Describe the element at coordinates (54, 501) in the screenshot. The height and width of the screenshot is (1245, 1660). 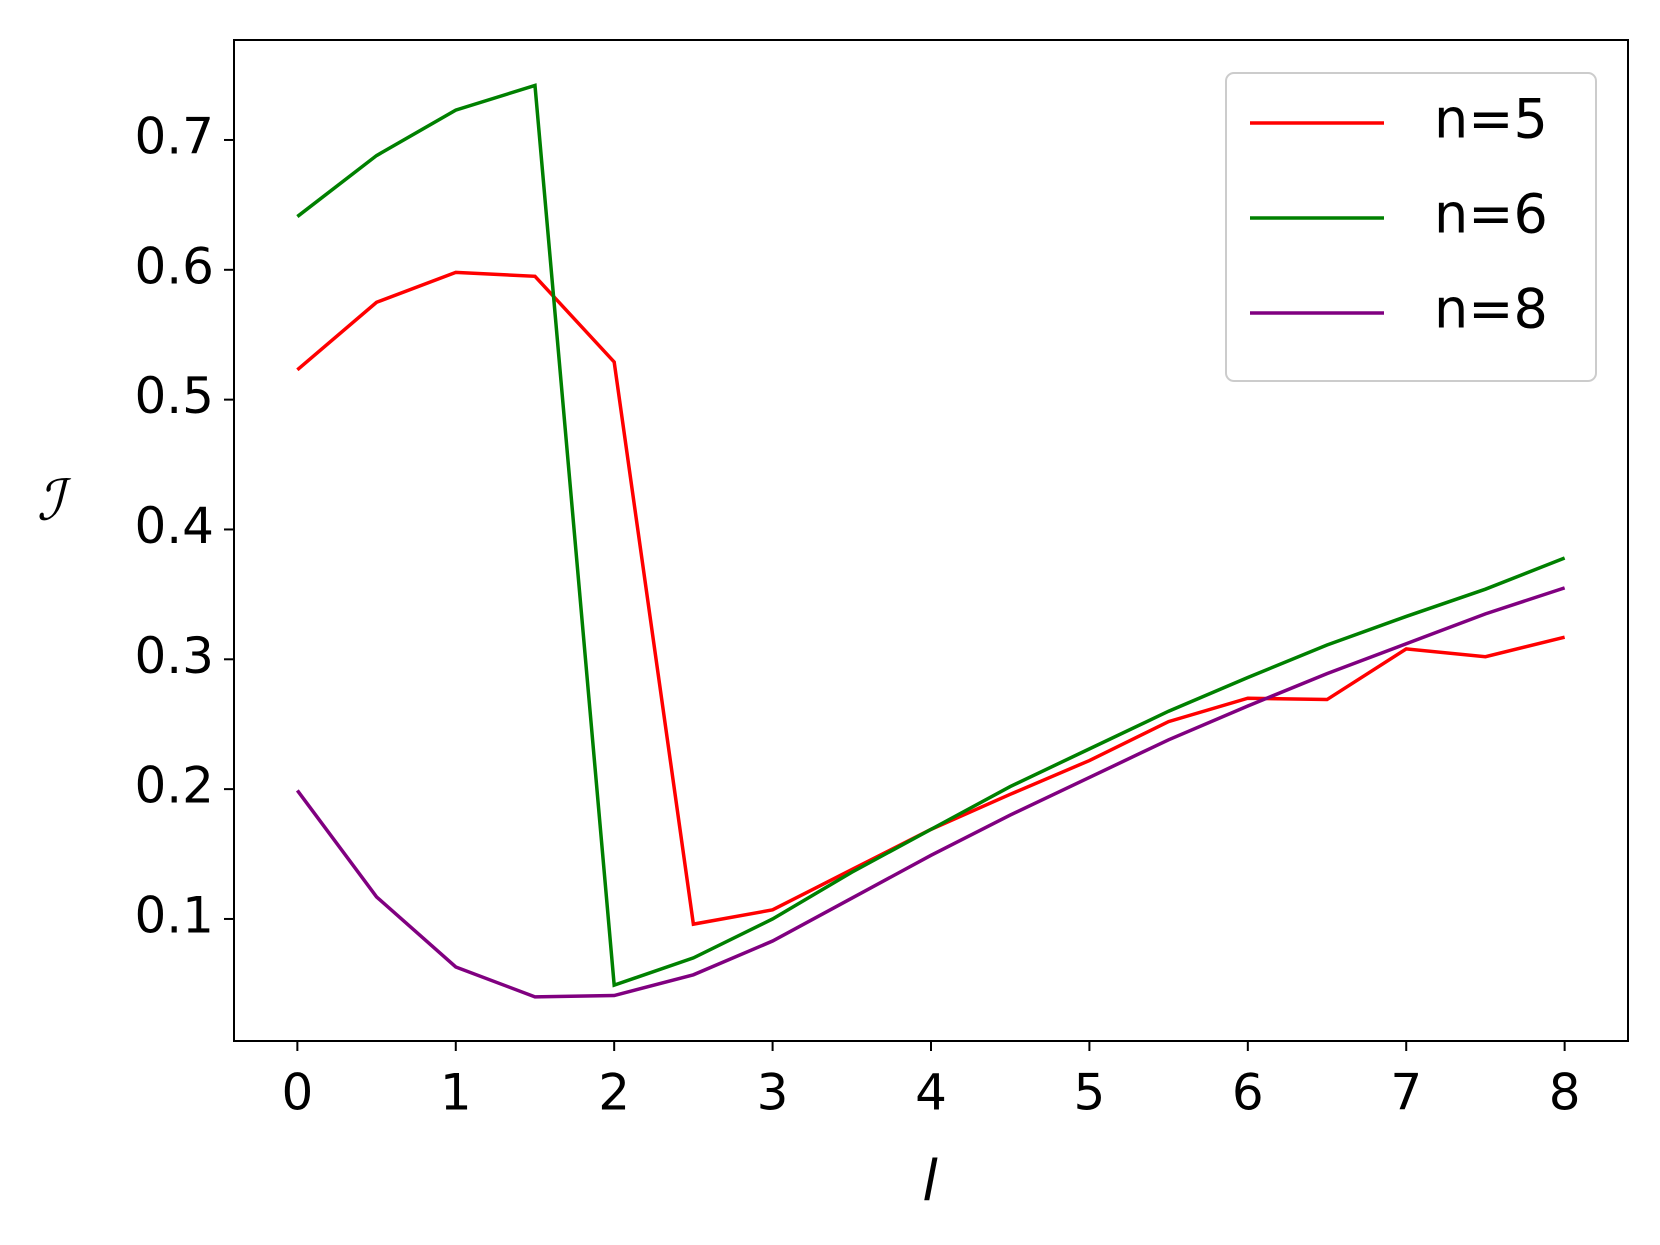
I see `y-axis-label: ℐ` at that location.